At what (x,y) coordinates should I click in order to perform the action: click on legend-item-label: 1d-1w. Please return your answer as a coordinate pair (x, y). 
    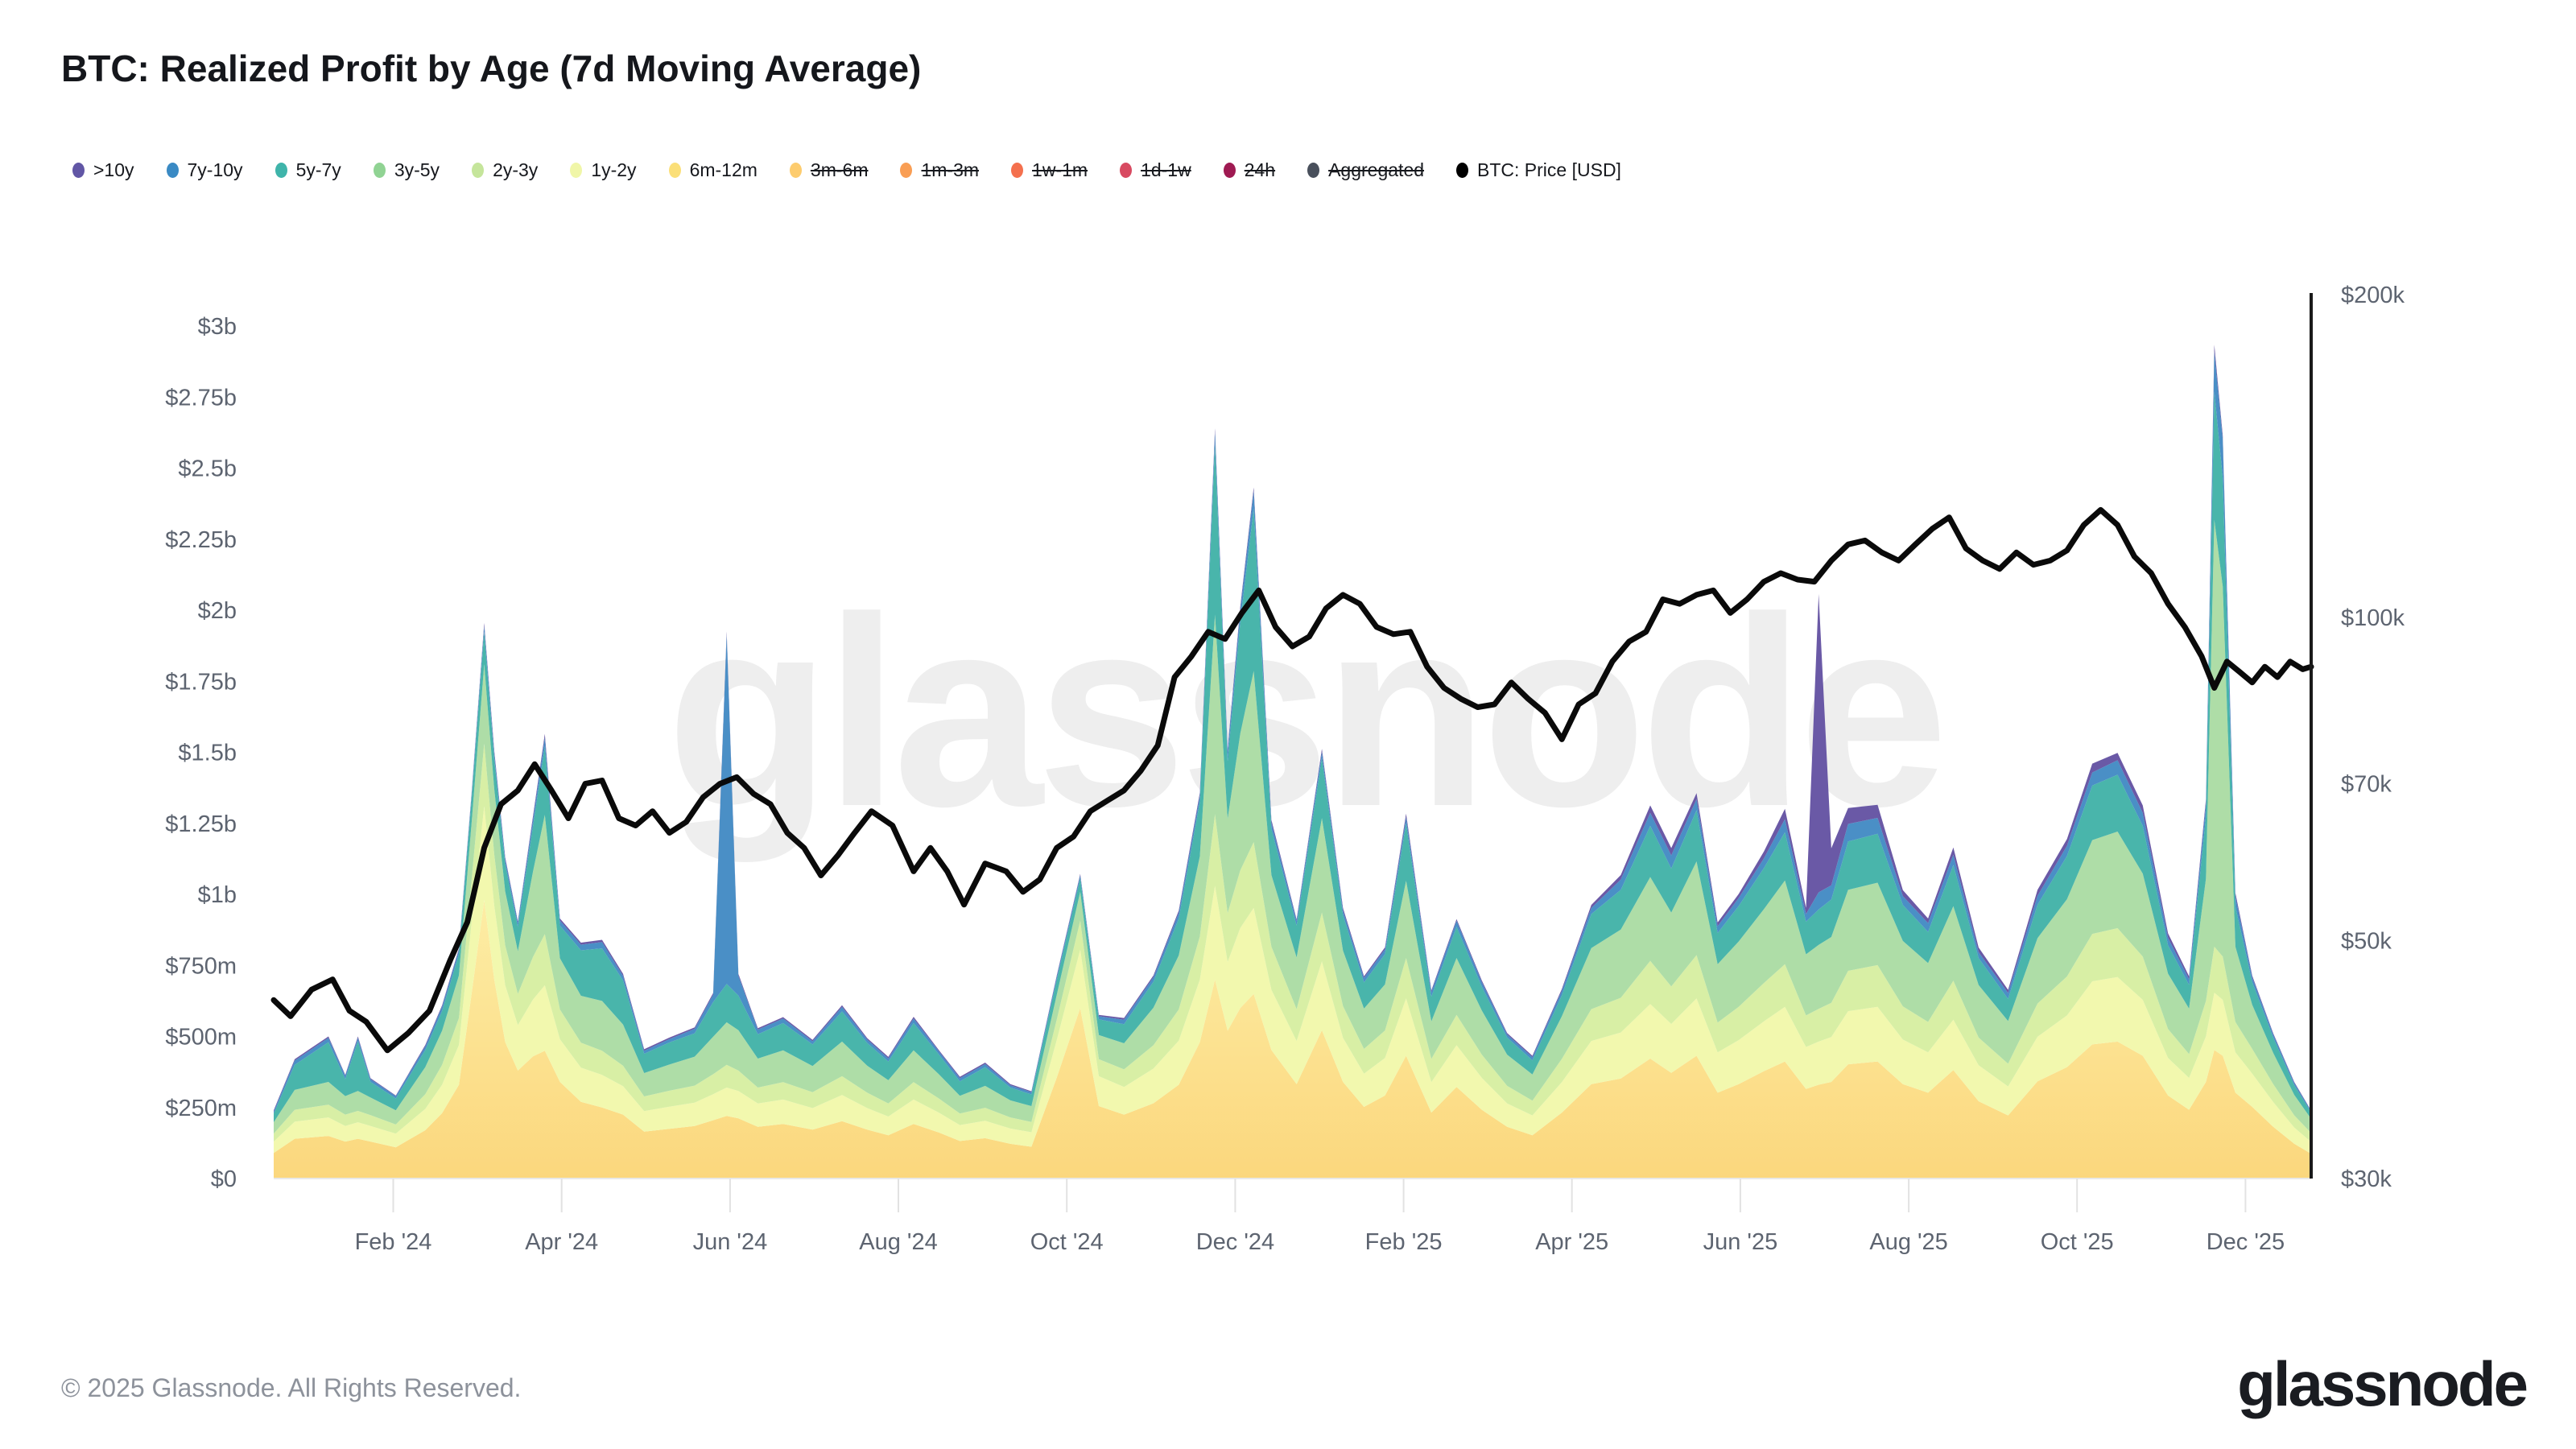
    Looking at the image, I should click on (1166, 169).